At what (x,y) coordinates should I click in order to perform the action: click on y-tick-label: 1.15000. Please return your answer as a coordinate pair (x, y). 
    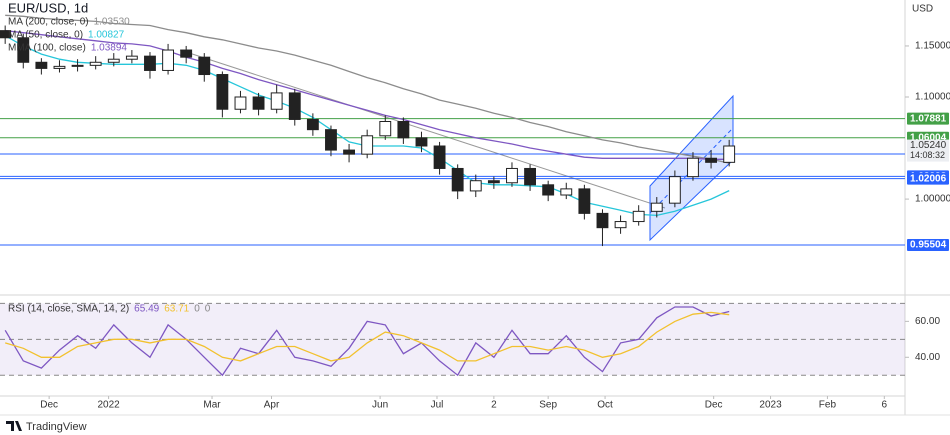
    Looking at the image, I should click on (932, 46).